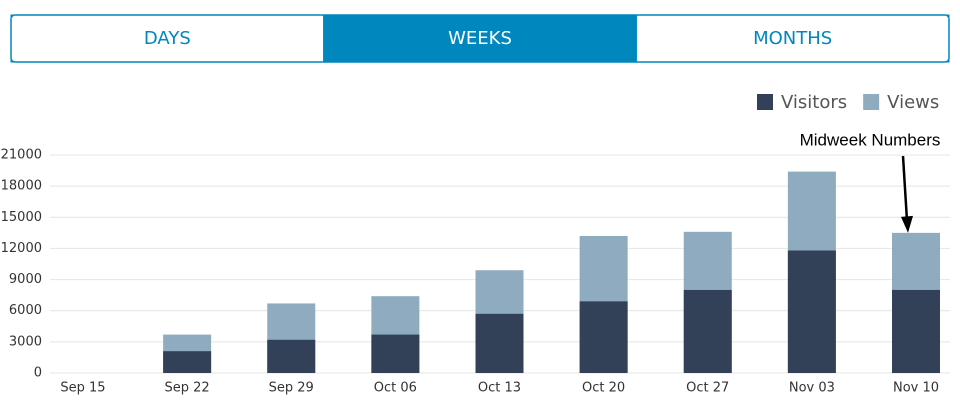  What do you see at coordinates (916, 388) in the screenshot?
I see `x-tick-label: Nov 10` at bounding box center [916, 388].